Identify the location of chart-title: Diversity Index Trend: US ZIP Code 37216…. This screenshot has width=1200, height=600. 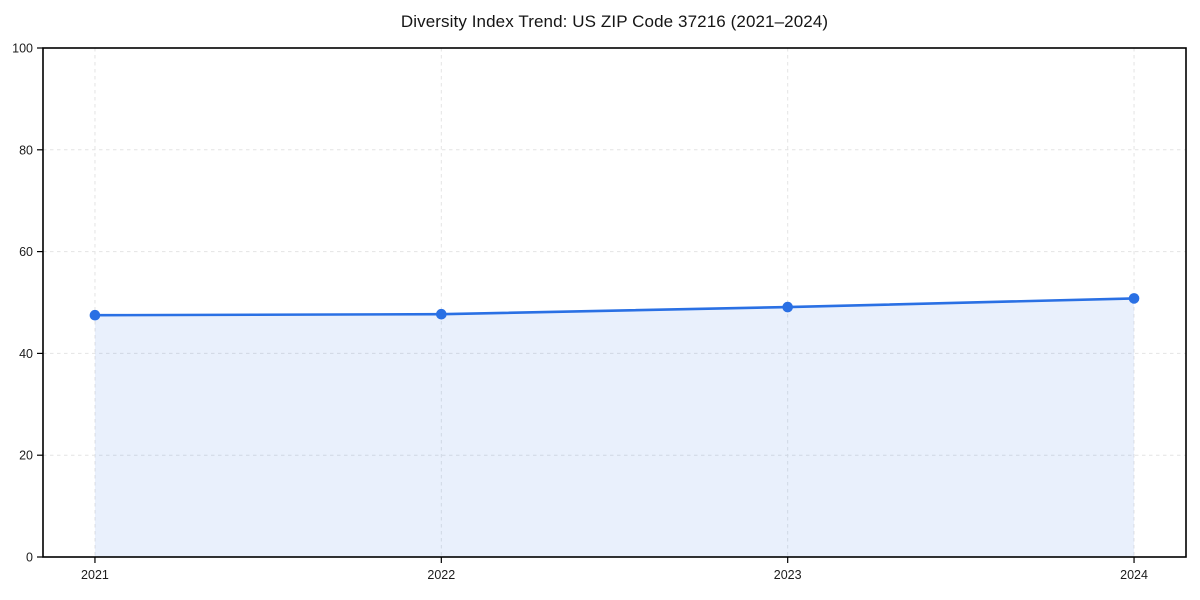
(614, 21).